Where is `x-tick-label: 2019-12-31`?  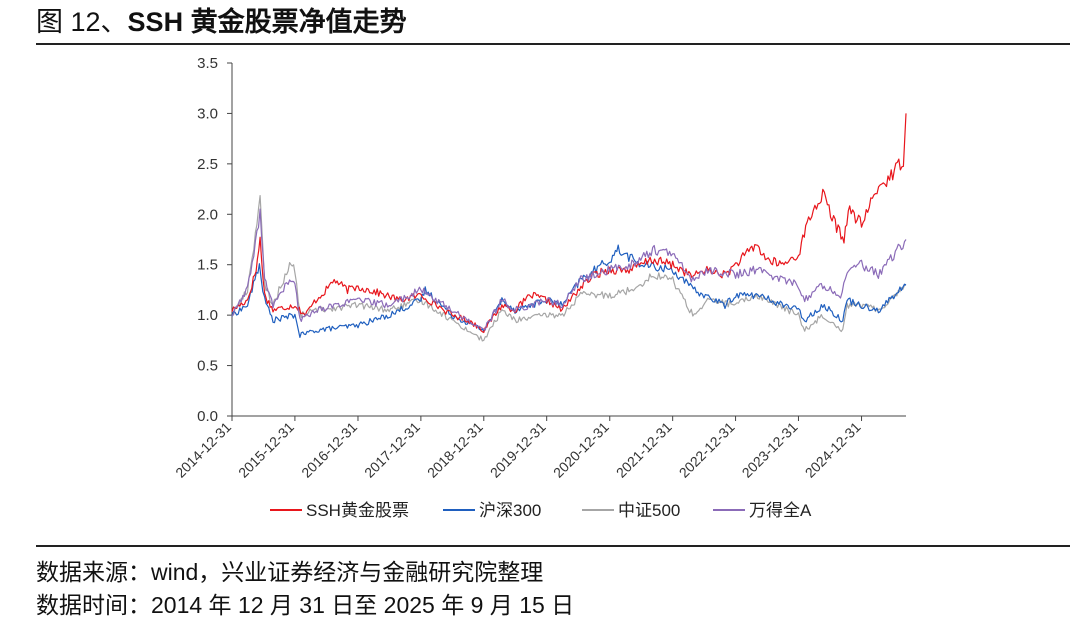 x-tick-label: 2019-12-31 is located at coordinates (518, 450).